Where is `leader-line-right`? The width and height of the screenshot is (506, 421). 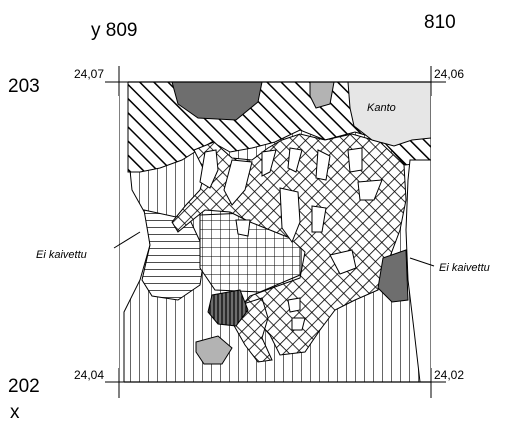
leader-line-right is located at coordinates (422, 262).